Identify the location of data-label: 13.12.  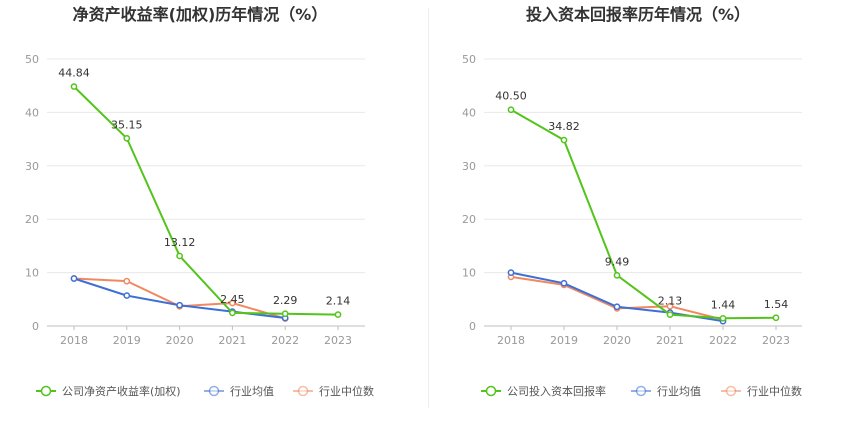
(180, 242).